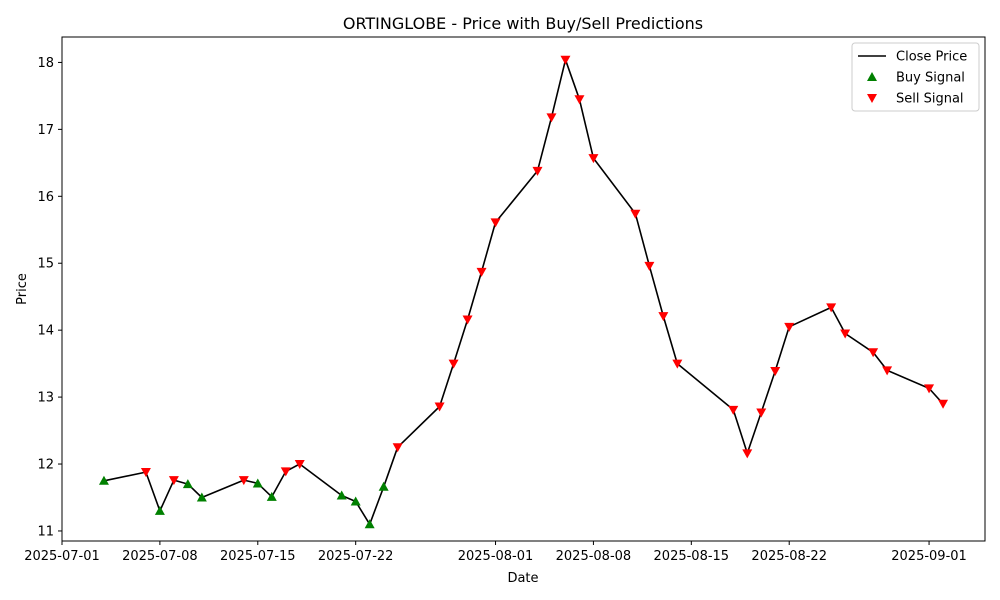 The height and width of the screenshot is (600, 1000). Describe the element at coordinates (45, 465) in the screenshot. I see `y-tick-label: 12` at that location.